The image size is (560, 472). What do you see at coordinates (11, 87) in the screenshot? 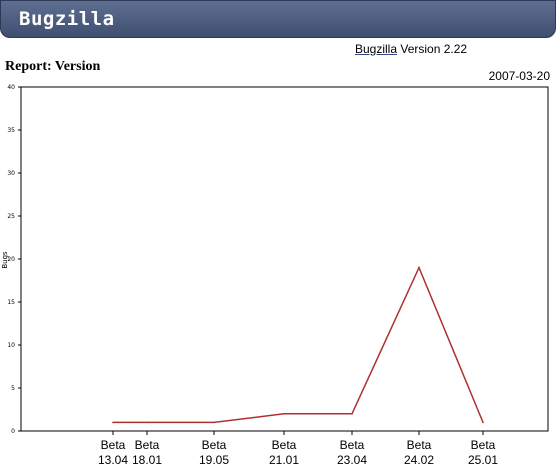
I see `y-tick-label: 40` at bounding box center [11, 87].